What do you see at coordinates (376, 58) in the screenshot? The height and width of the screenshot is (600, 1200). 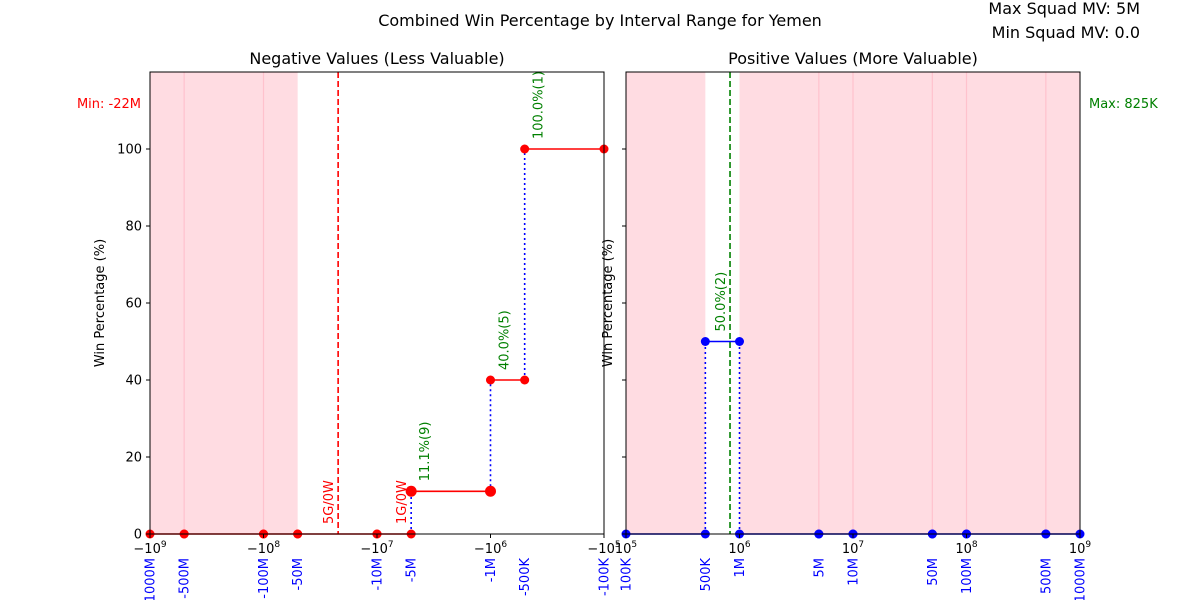 I see `negative-panel-title: Negative Values (Less Valuable)` at bounding box center [376, 58].